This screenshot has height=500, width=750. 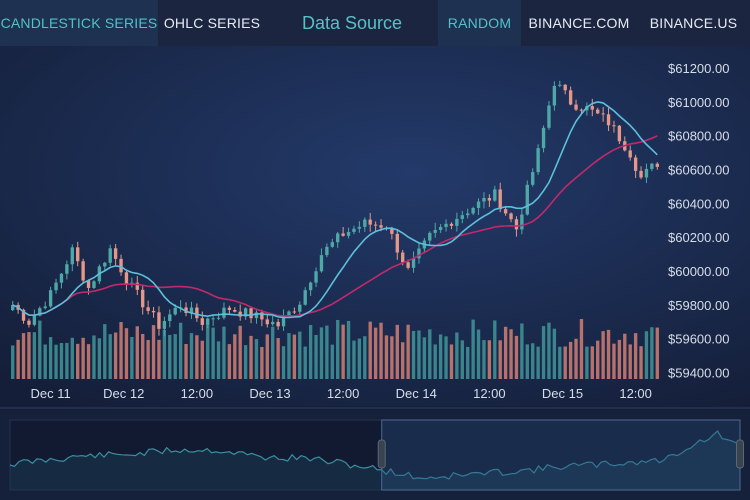 I want to click on y-tick-label: $59800.00, so click(x=698, y=305).